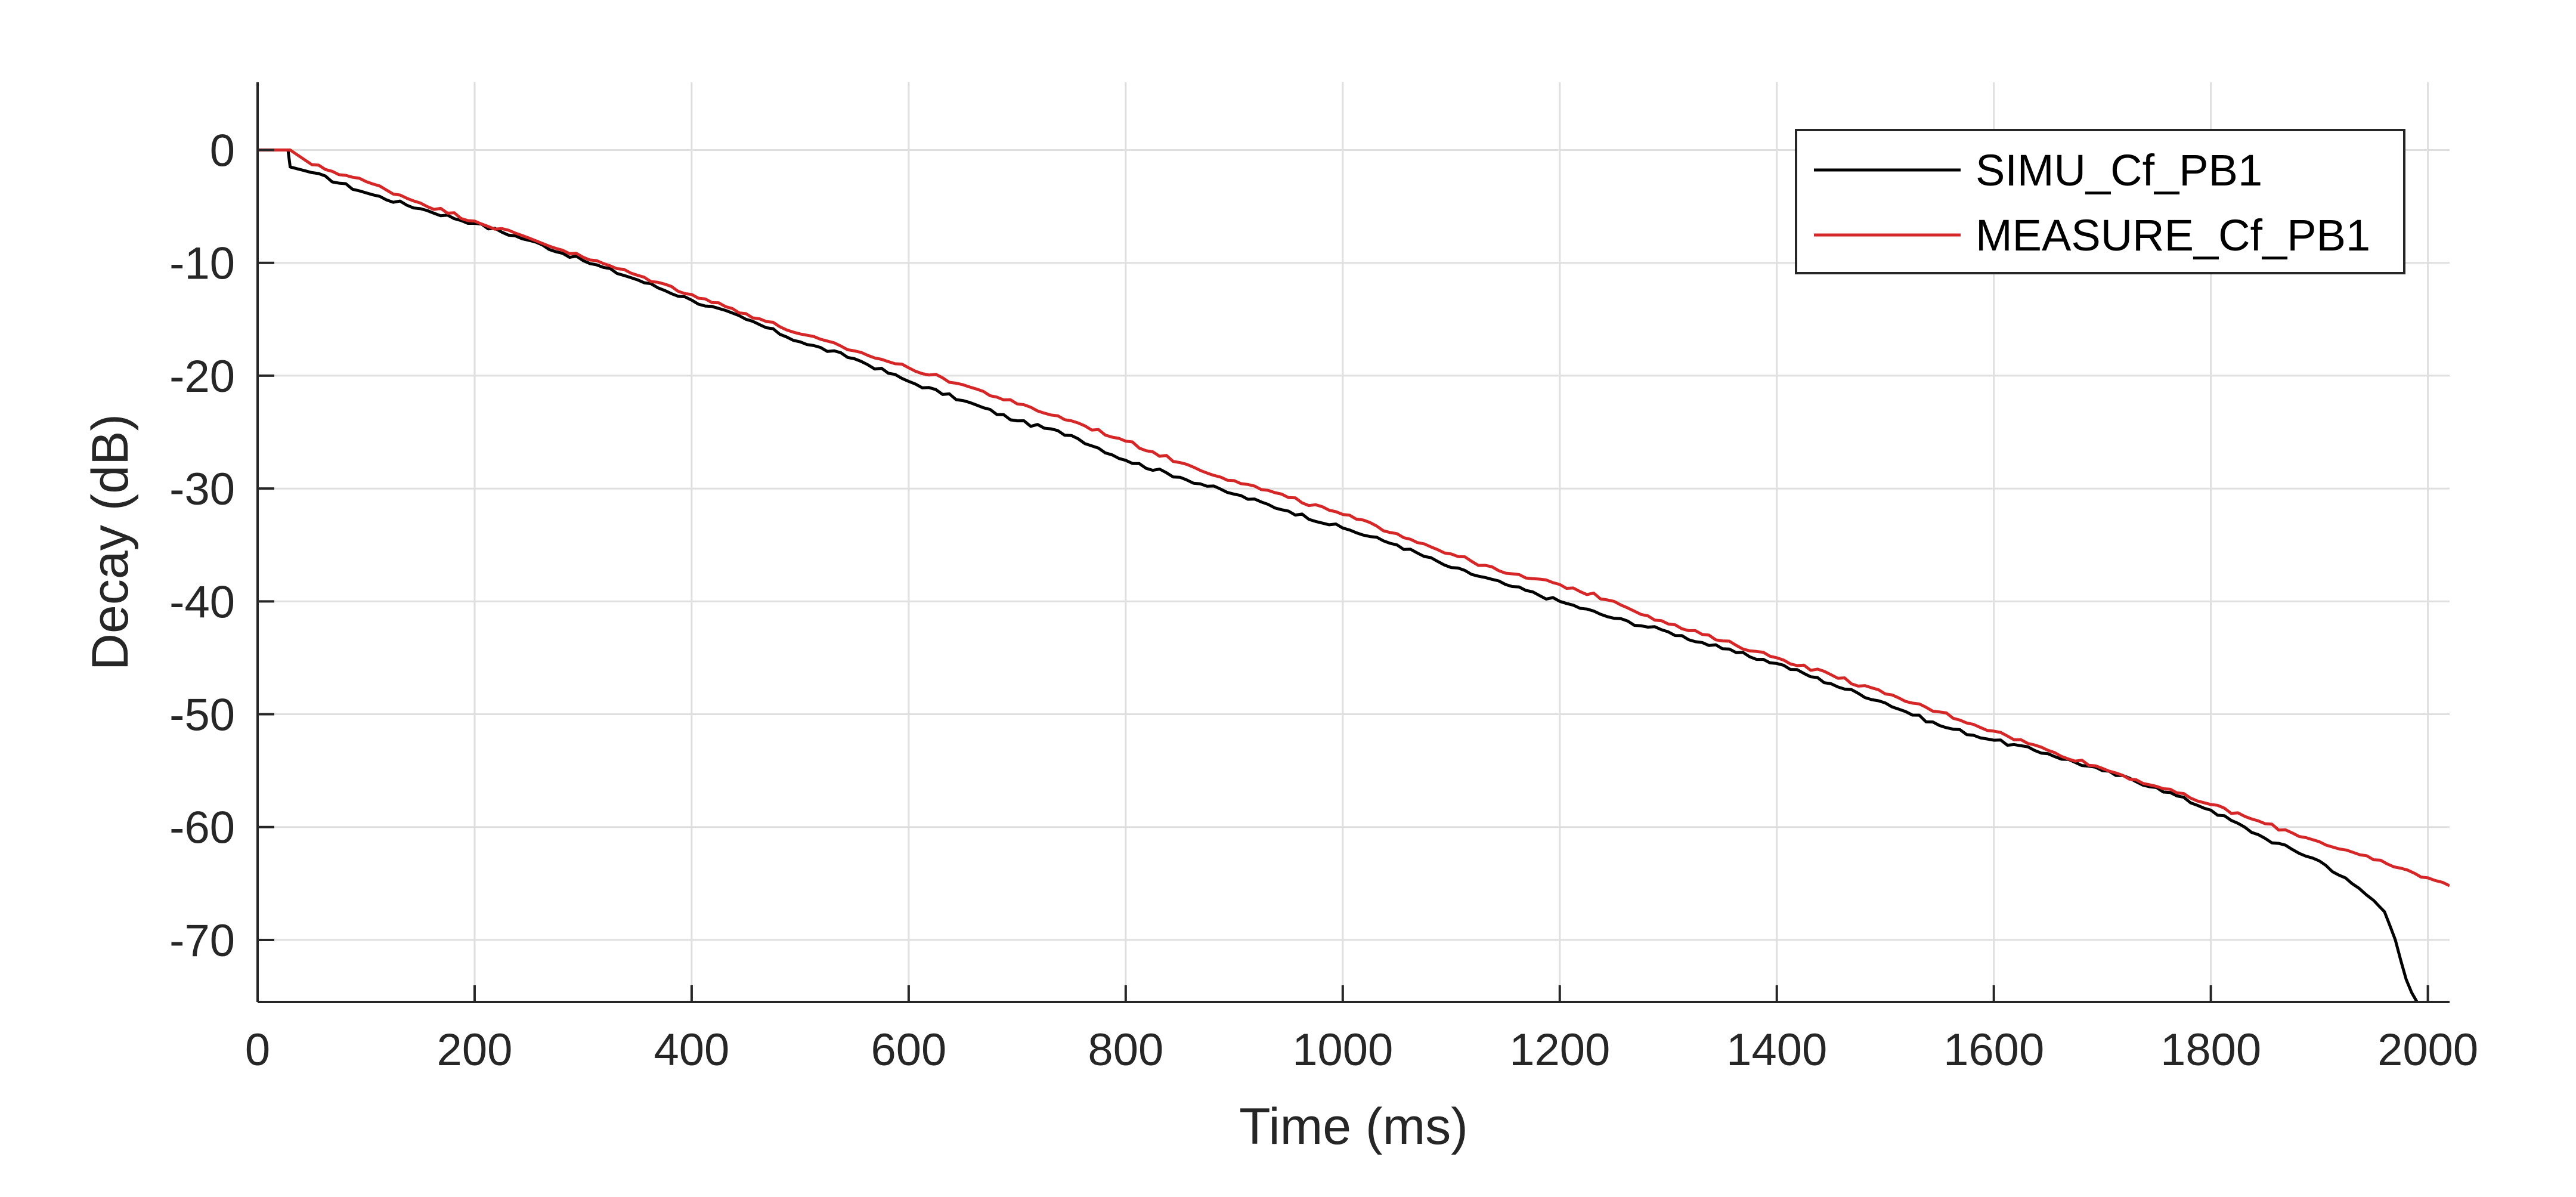 Image resolution: width=2576 pixels, height=1197 pixels. I want to click on x-tick-label: 600, so click(909, 1050).